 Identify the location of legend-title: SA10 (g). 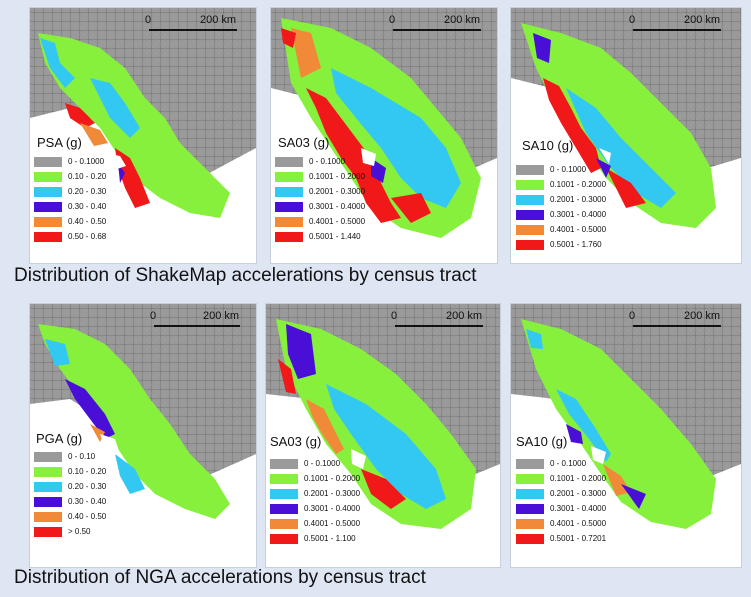
(542, 441).